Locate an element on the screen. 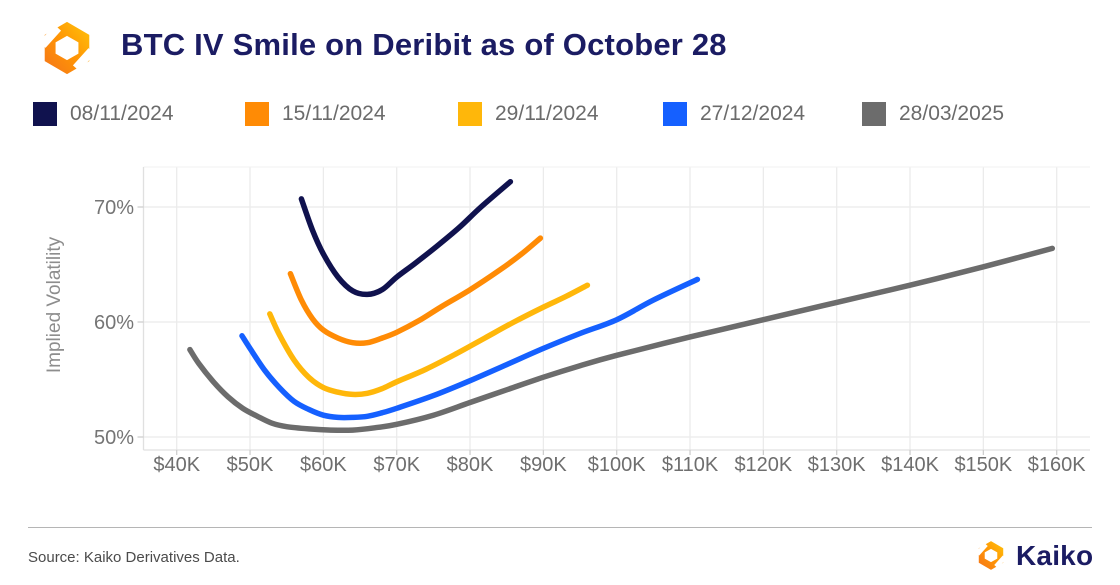 Image resolution: width=1120 pixels, height=585 pixels. x-tick-label: $120K is located at coordinates (763, 465).